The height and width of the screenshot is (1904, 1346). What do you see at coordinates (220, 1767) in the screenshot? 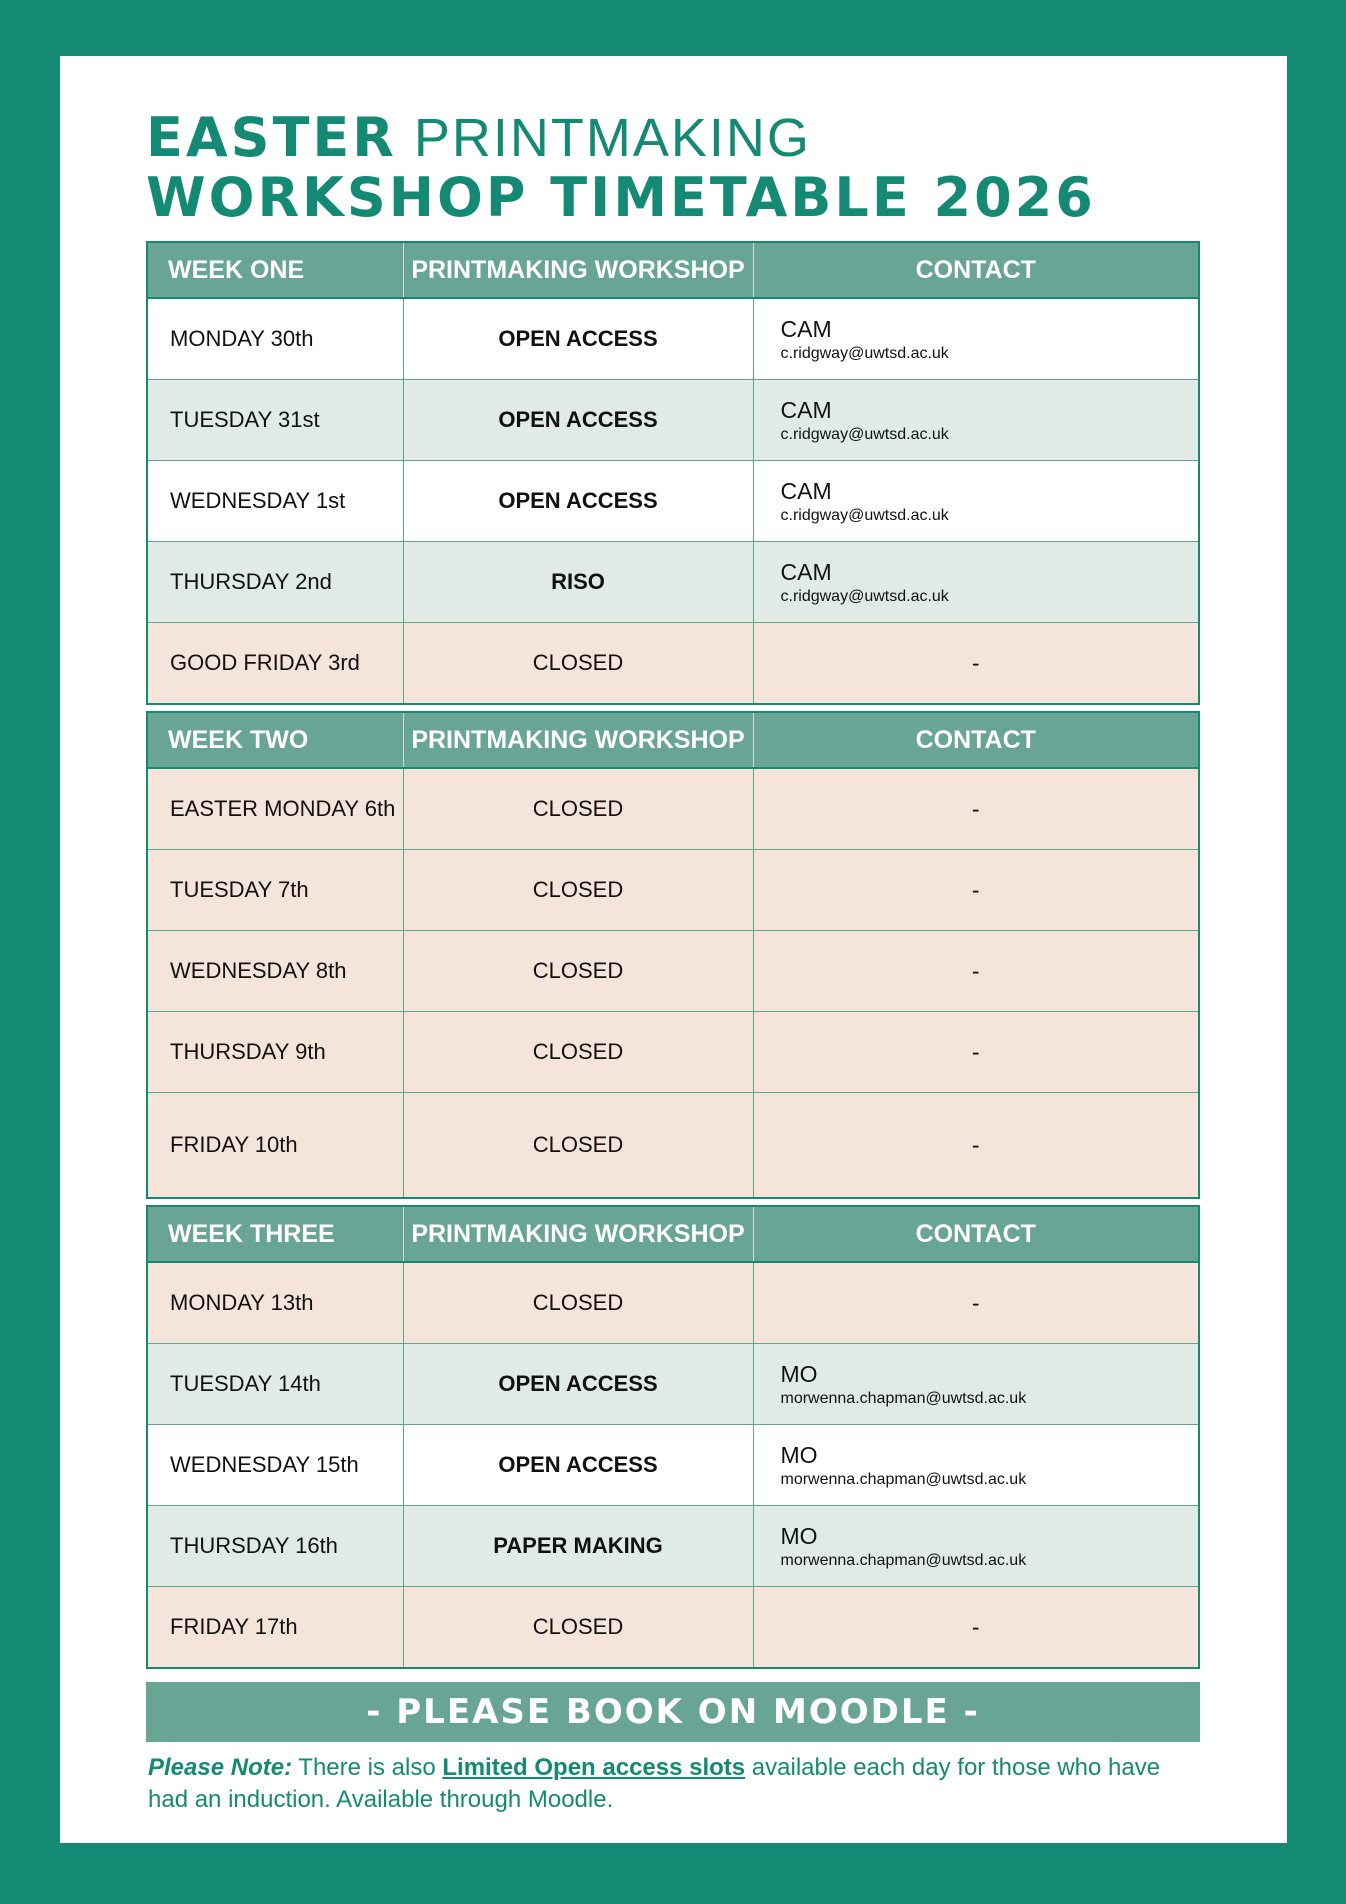
I see `note-label: Please Note:` at bounding box center [220, 1767].